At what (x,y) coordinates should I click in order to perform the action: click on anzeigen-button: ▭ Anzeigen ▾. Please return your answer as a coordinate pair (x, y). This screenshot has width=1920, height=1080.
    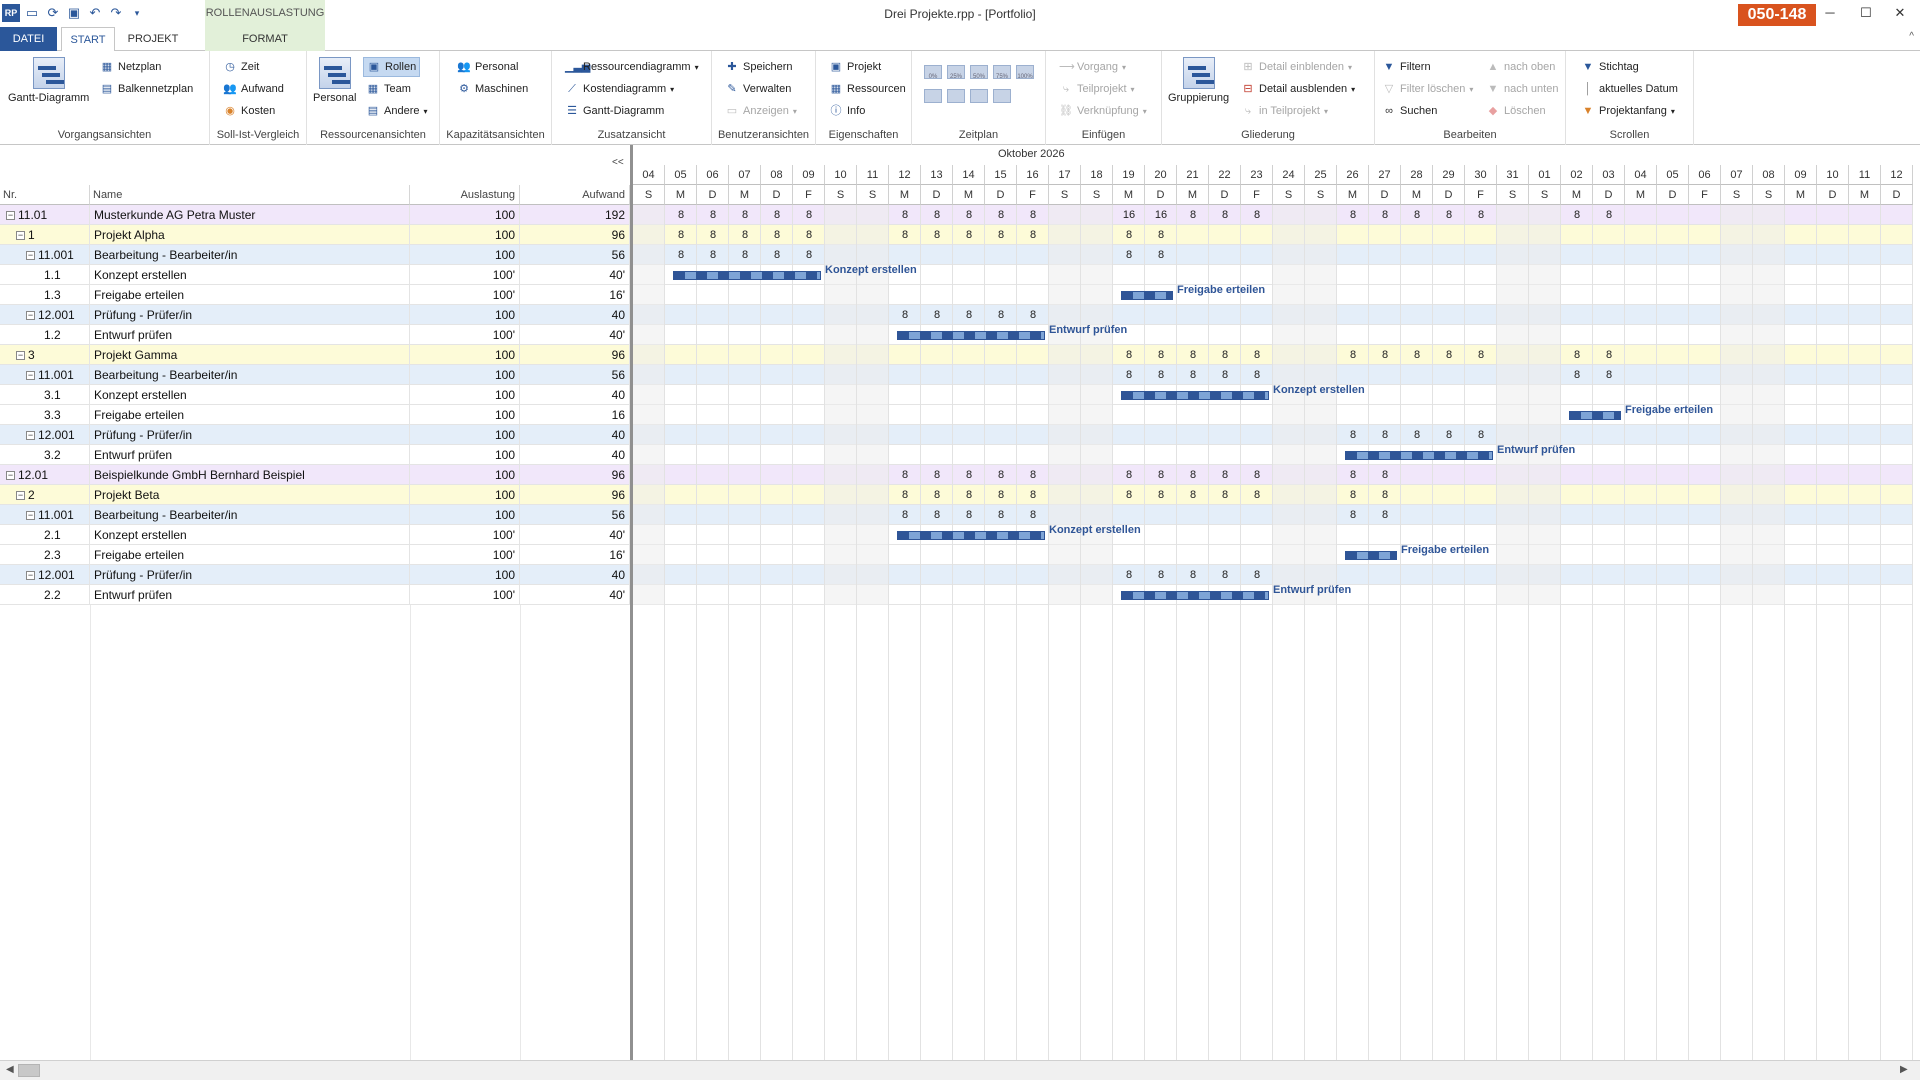
    Looking at the image, I should click on (761, 111).